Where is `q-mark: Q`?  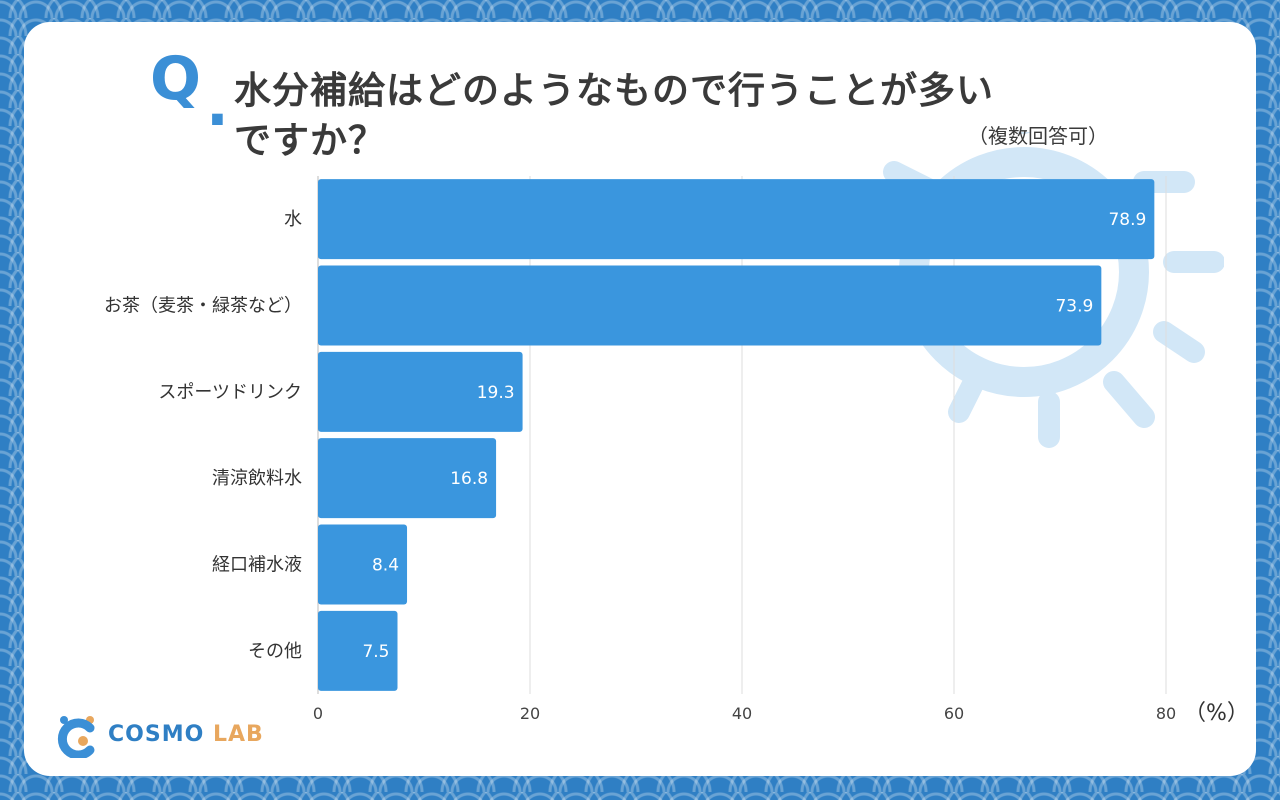
q-mark: Q is located at coordinates (176, 79).